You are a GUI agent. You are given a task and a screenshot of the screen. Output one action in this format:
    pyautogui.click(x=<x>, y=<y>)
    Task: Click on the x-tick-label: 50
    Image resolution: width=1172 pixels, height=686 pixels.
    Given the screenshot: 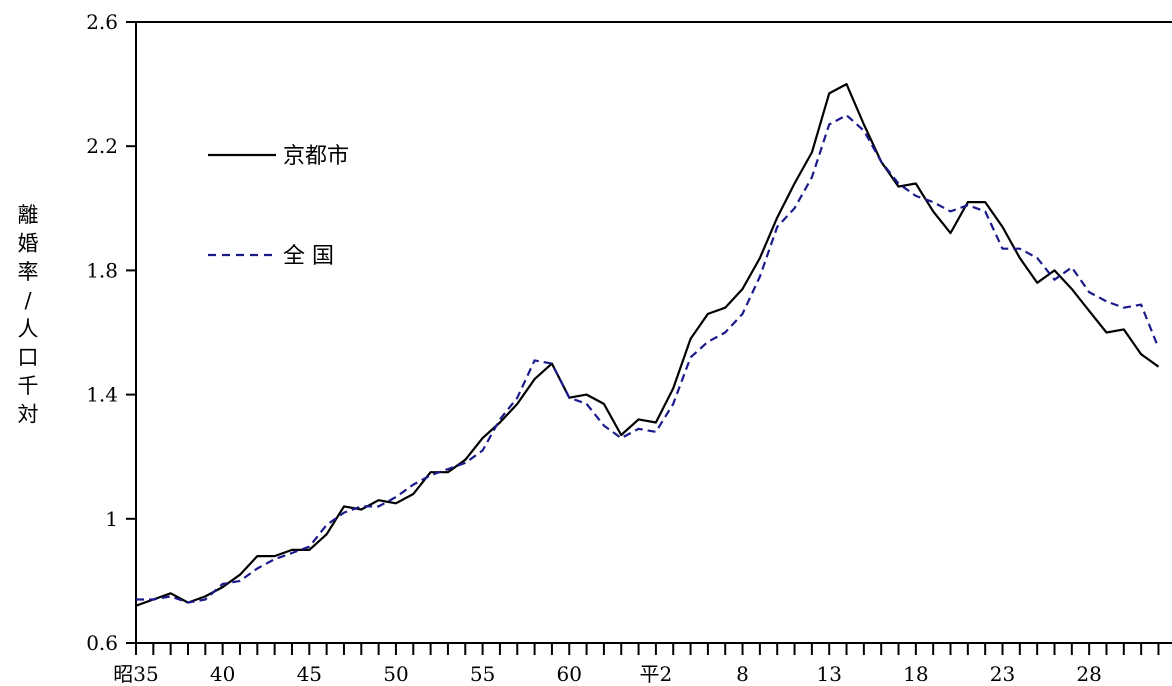 What is the action you would take?
    pyautogui.click(x=395, y=674)
    